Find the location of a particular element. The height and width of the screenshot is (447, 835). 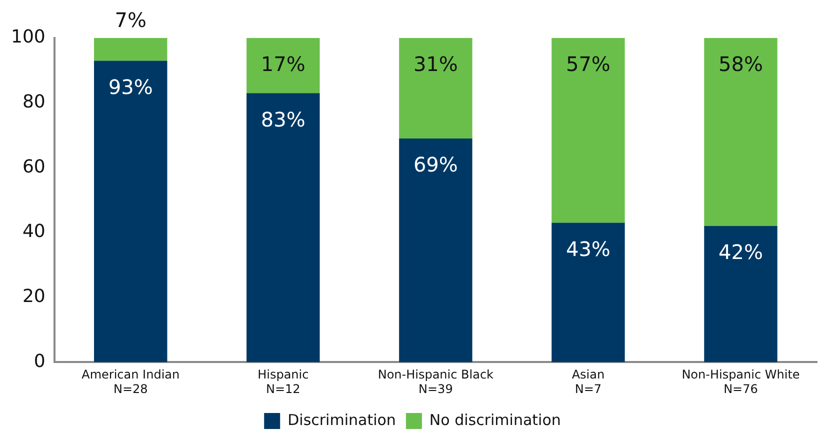

data-label: 69% is located at coordinates (435, 164).